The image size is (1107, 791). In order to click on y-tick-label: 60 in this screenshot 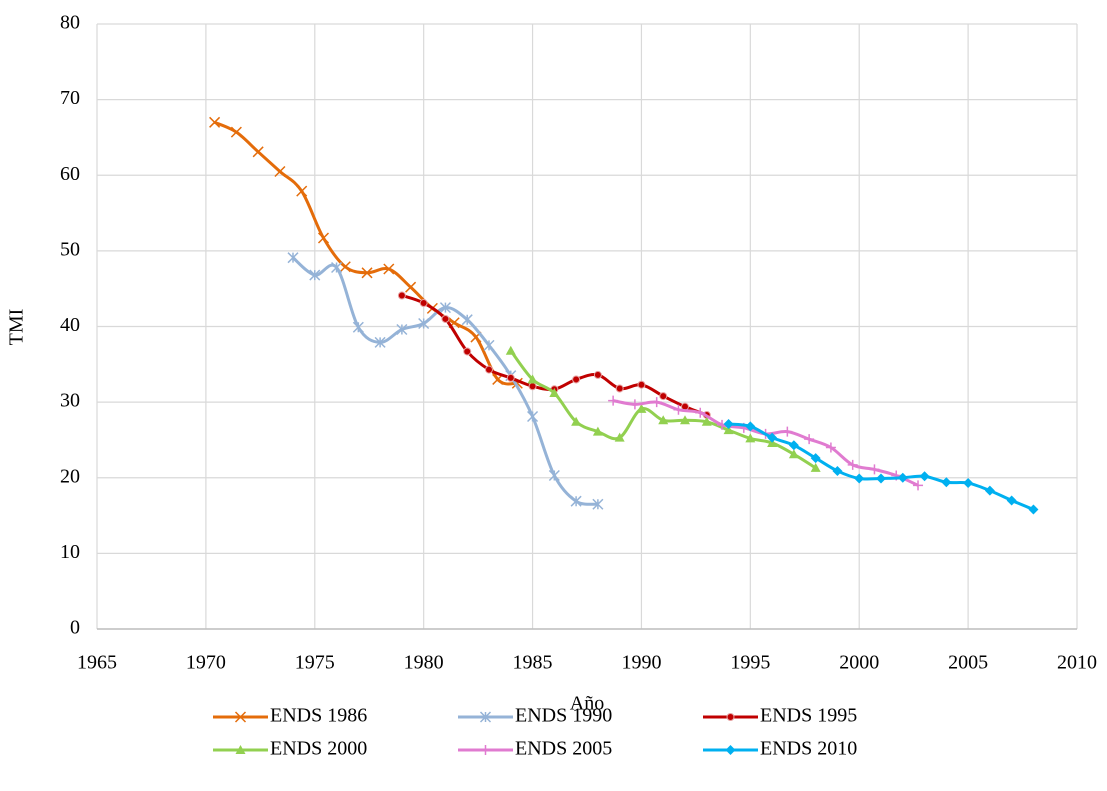, I will do `click(70, 174)`.